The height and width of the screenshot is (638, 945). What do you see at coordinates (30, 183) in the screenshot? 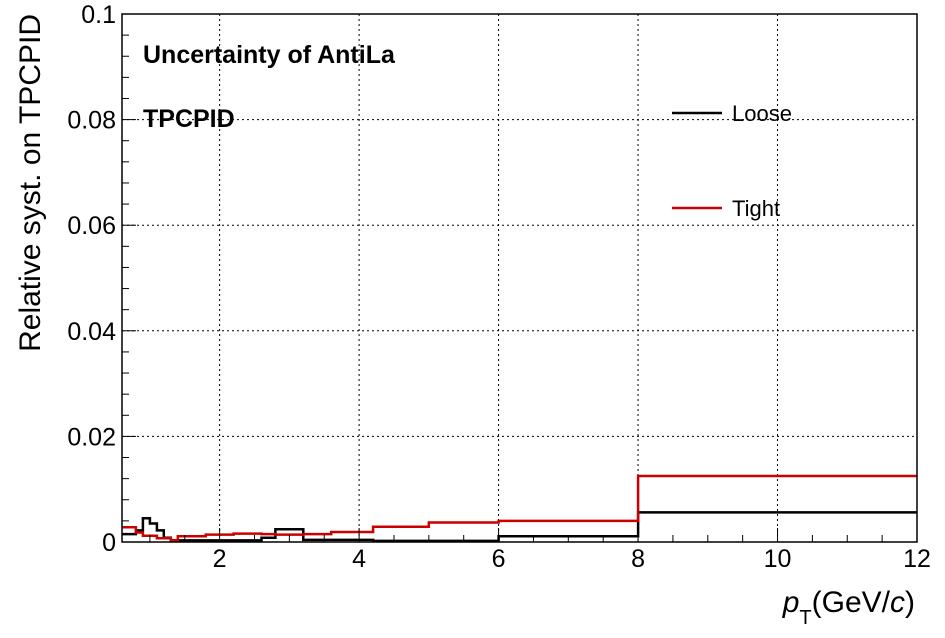
I see `y-axis-title: Relative syst. on TPCPID` at bounding box center [30, 183].